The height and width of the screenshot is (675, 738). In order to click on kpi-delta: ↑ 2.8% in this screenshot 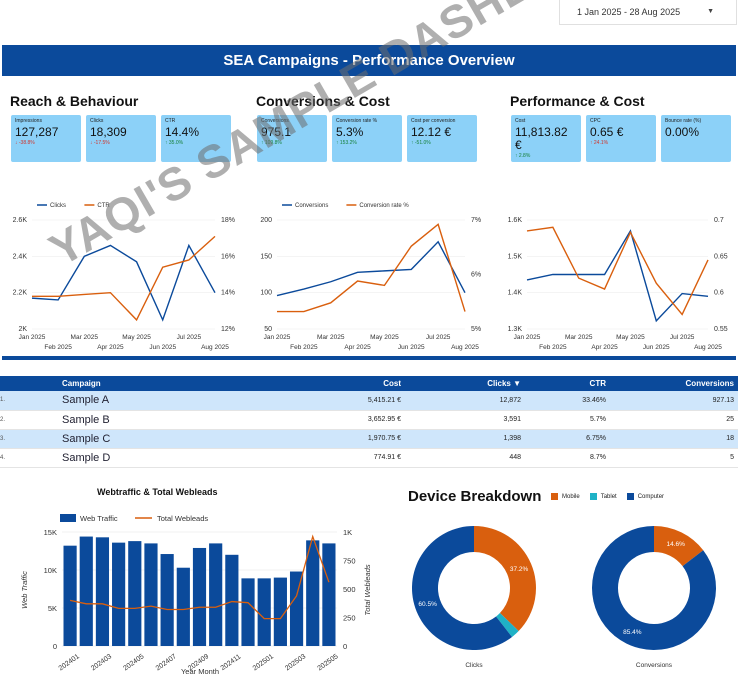, I will do `click(523, 156)`.